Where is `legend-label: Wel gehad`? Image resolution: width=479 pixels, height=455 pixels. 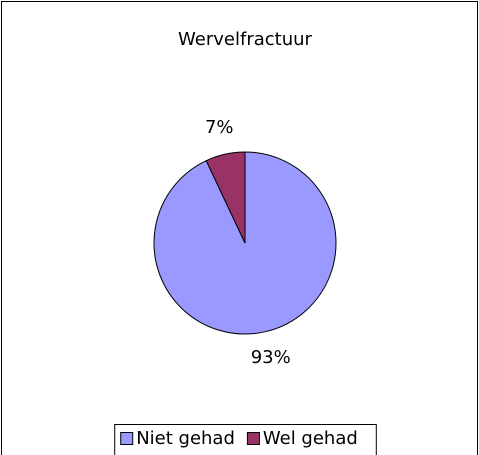
legend-label: Wel gehad is located at coordinates (310, 438).